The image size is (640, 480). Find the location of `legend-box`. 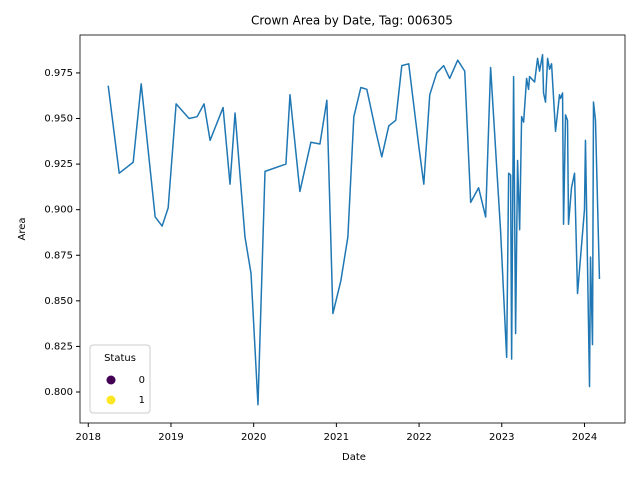

legend-box is located at coordinates (120, 379).